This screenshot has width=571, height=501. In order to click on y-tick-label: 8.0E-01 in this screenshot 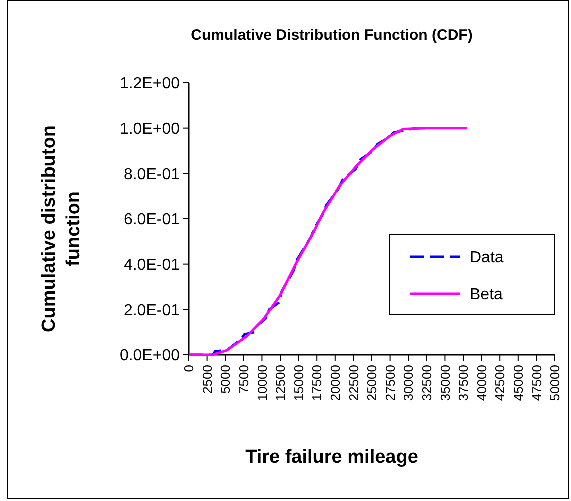, I will do `click(152, 175)`.